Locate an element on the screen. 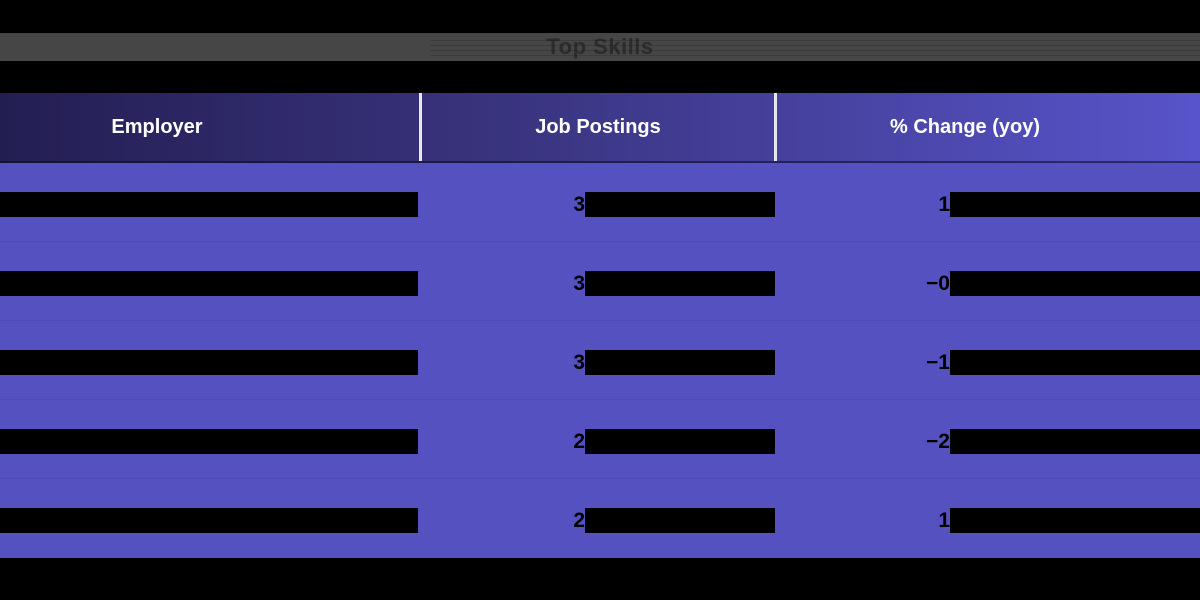 This screenshot has height=600, width=1200. column-header-pct-change-label: % Change (yoy) is located at coordinates (965, 126).